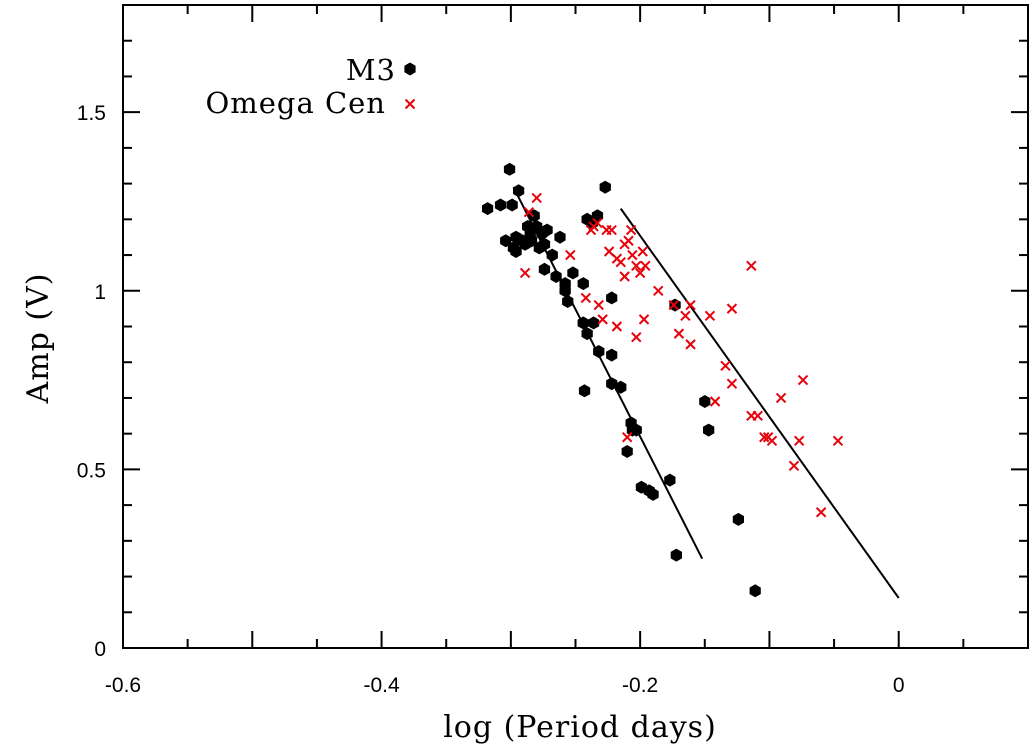 This screenshot has width=1030, height=747. Describe the element at coordinates (759, 403) in the screenshot. I see `fit-line-omega-cen` at that location.